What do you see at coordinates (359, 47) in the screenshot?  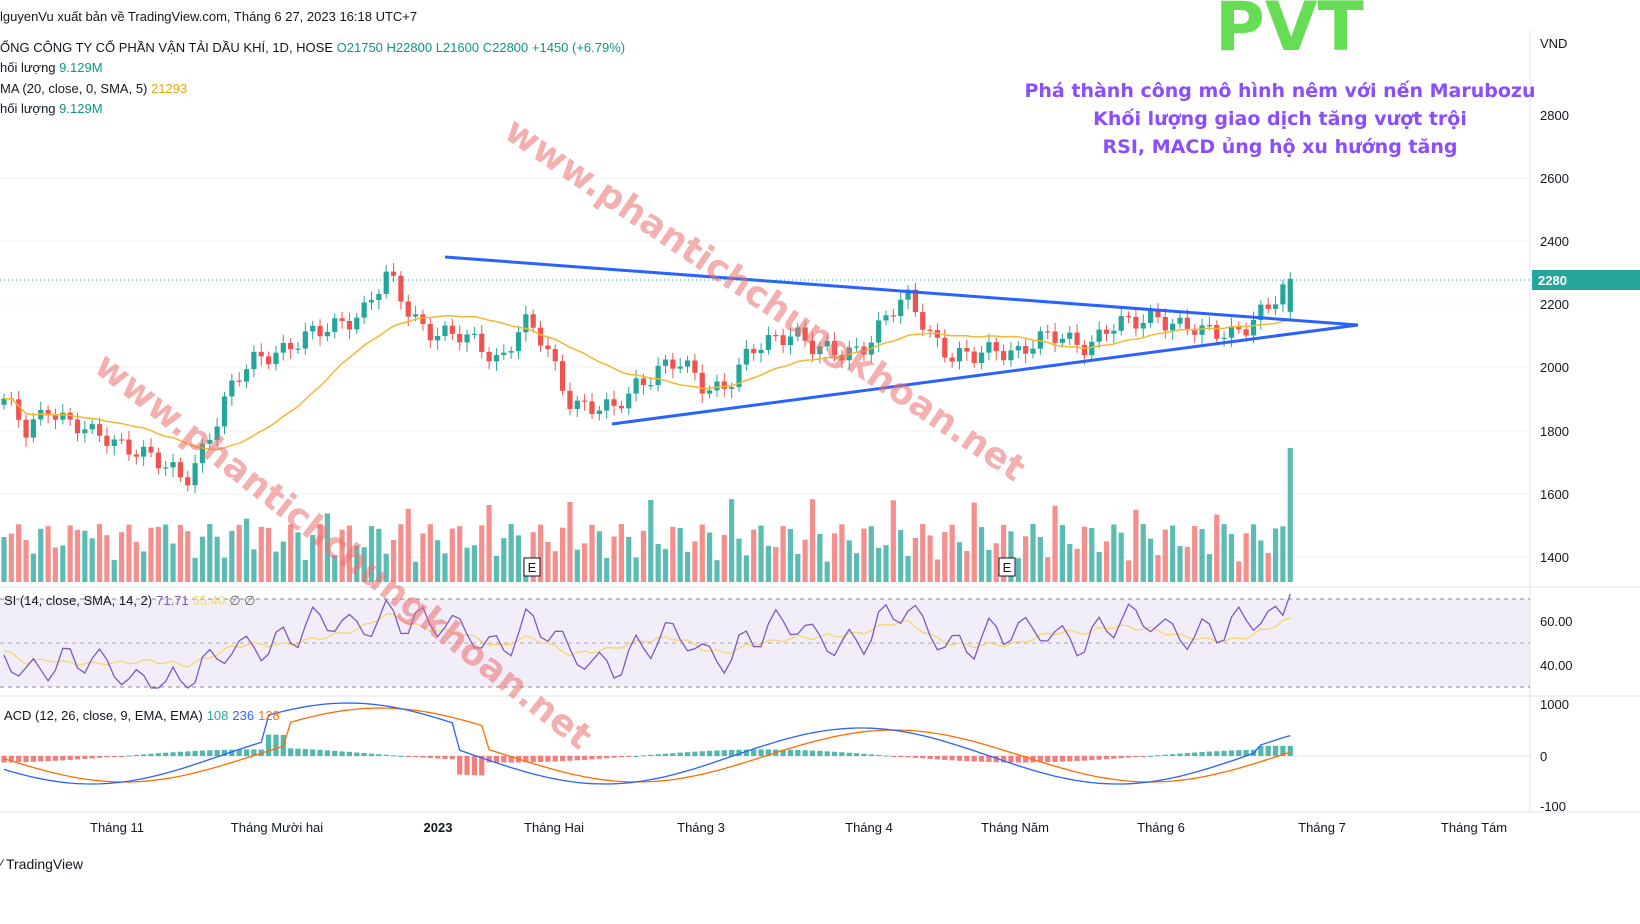 I see `ohlc-open: O21750` at bounding box center [359, 47].